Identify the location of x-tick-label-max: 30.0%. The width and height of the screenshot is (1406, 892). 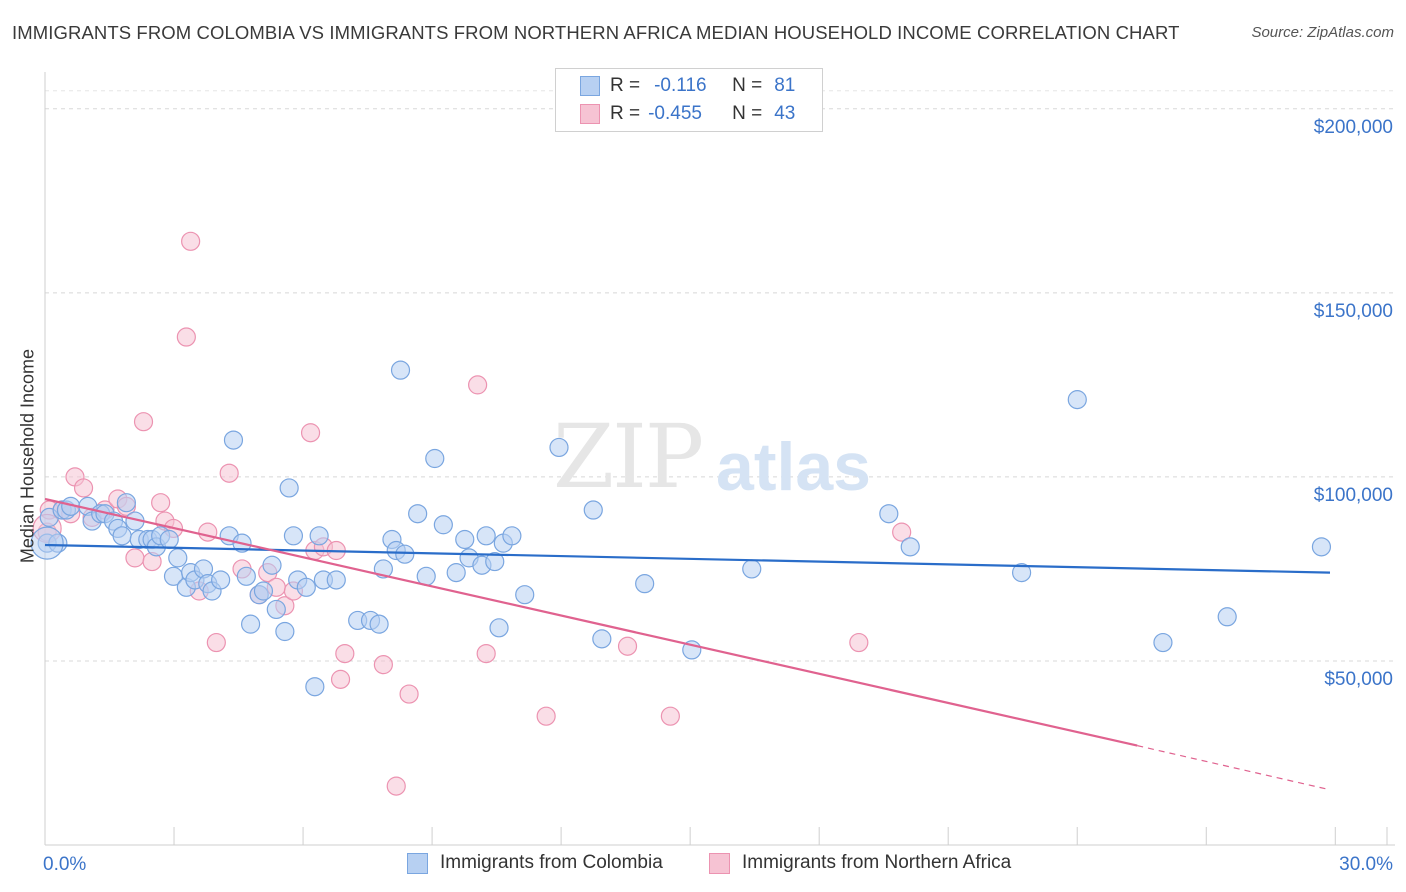
(1366, 864).